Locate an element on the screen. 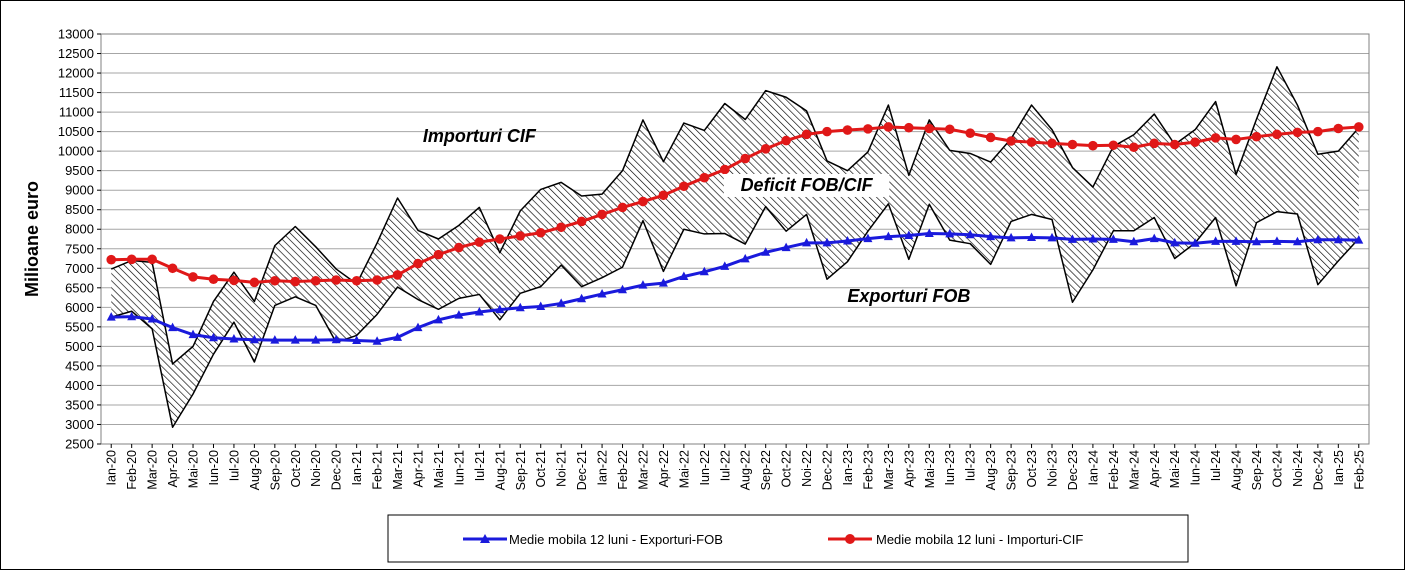  x-tick-label: Ian-25 is located at coordinates (1339, 467).